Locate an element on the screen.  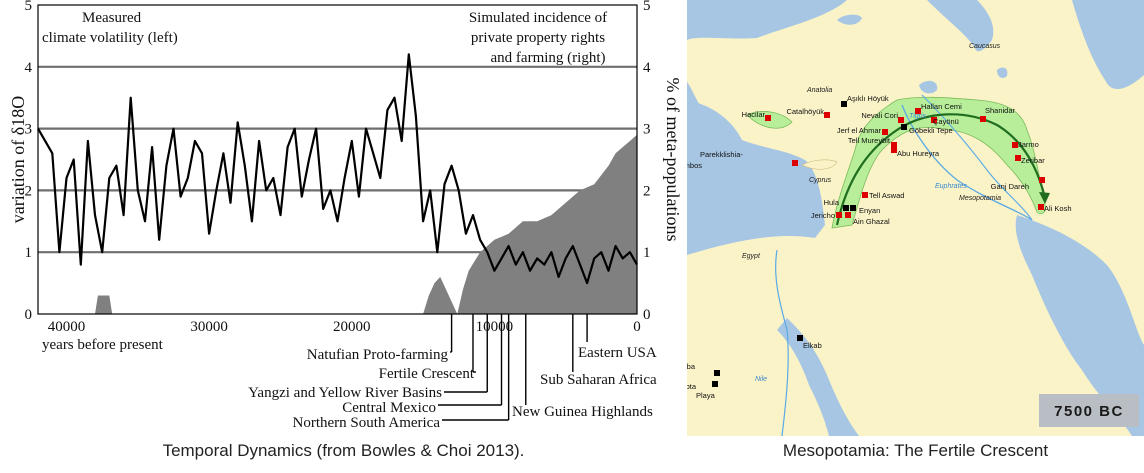
region-label-caucasus: Caucasus is located at coordinates (985, 46).